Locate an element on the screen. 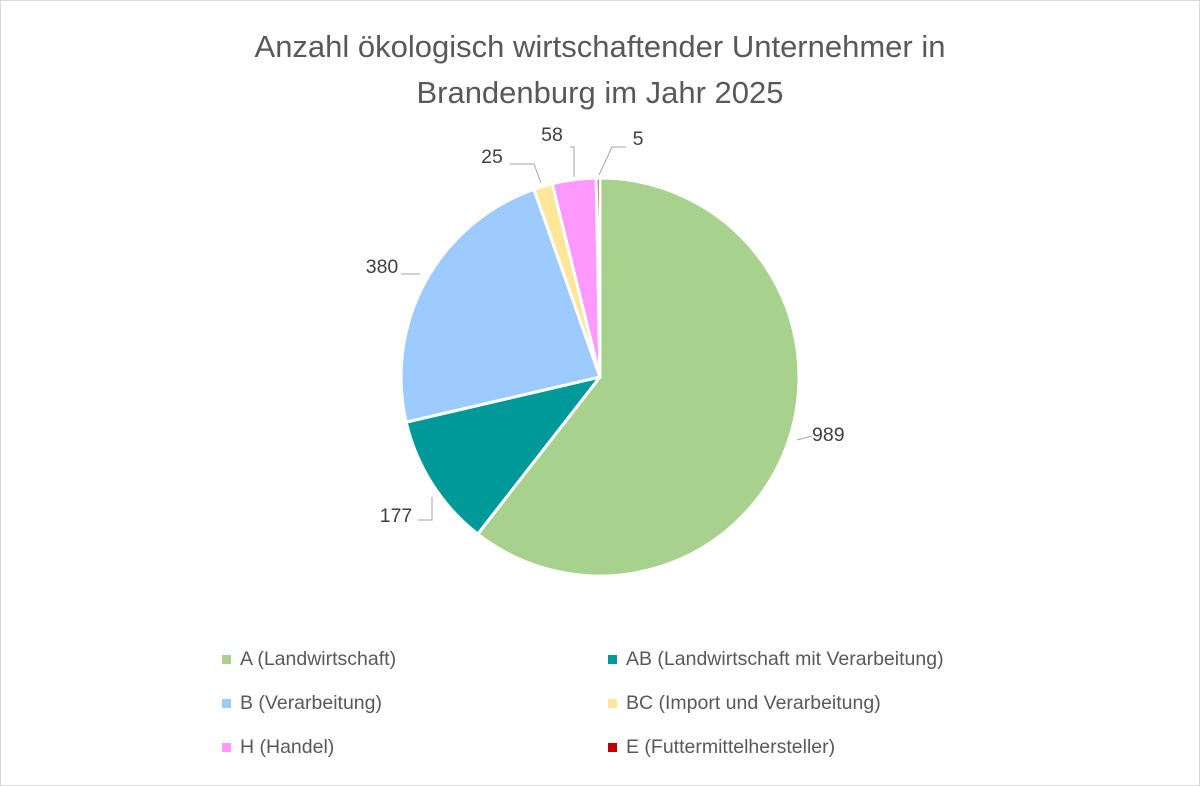  data-label-b: 380 is located at coordinates (382, 267).